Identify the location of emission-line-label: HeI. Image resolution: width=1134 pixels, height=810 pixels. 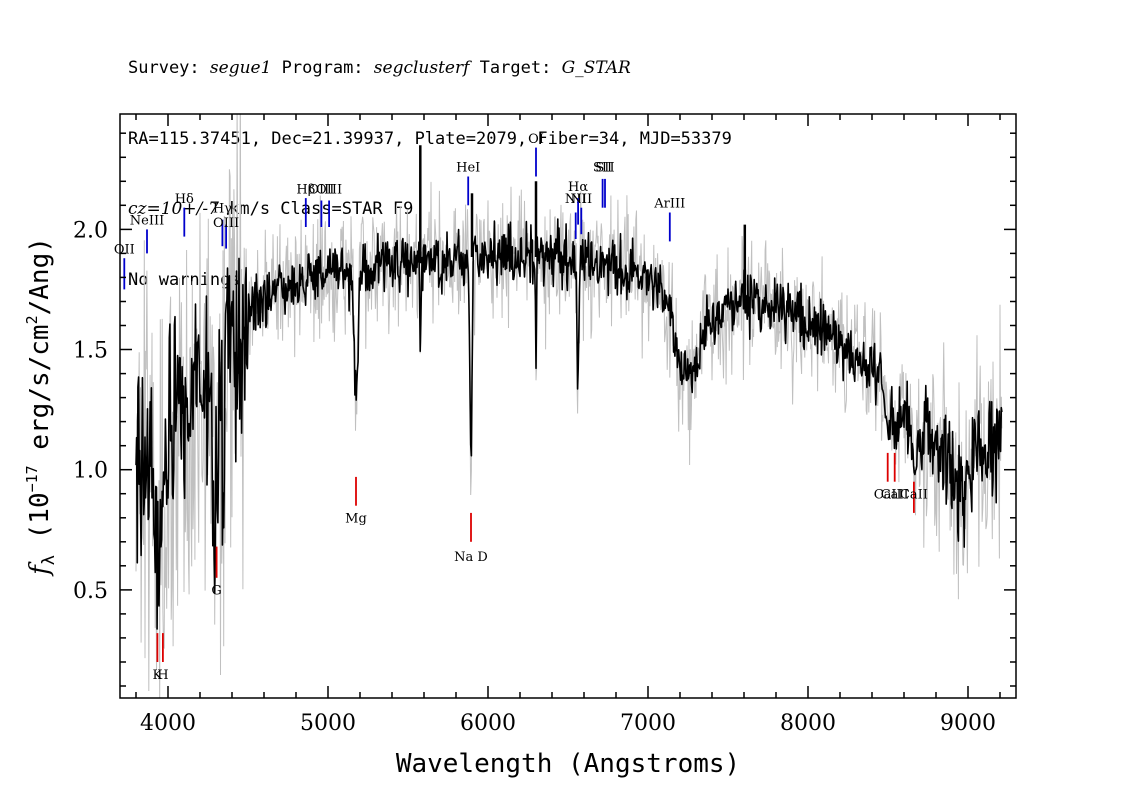
(468, 168).